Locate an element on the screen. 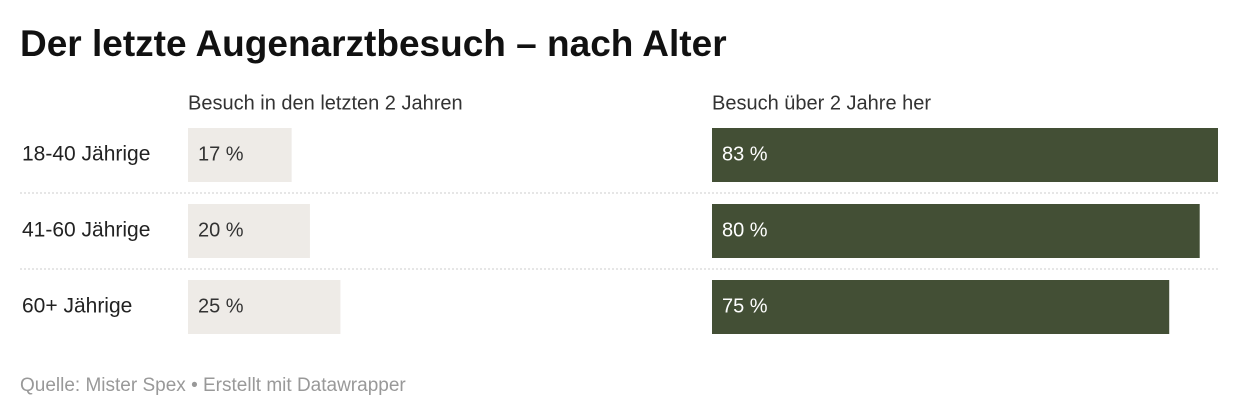 The width and height of the screenshot is (1240, 420). value-label: 17 % is located at coordinates (221, 154).